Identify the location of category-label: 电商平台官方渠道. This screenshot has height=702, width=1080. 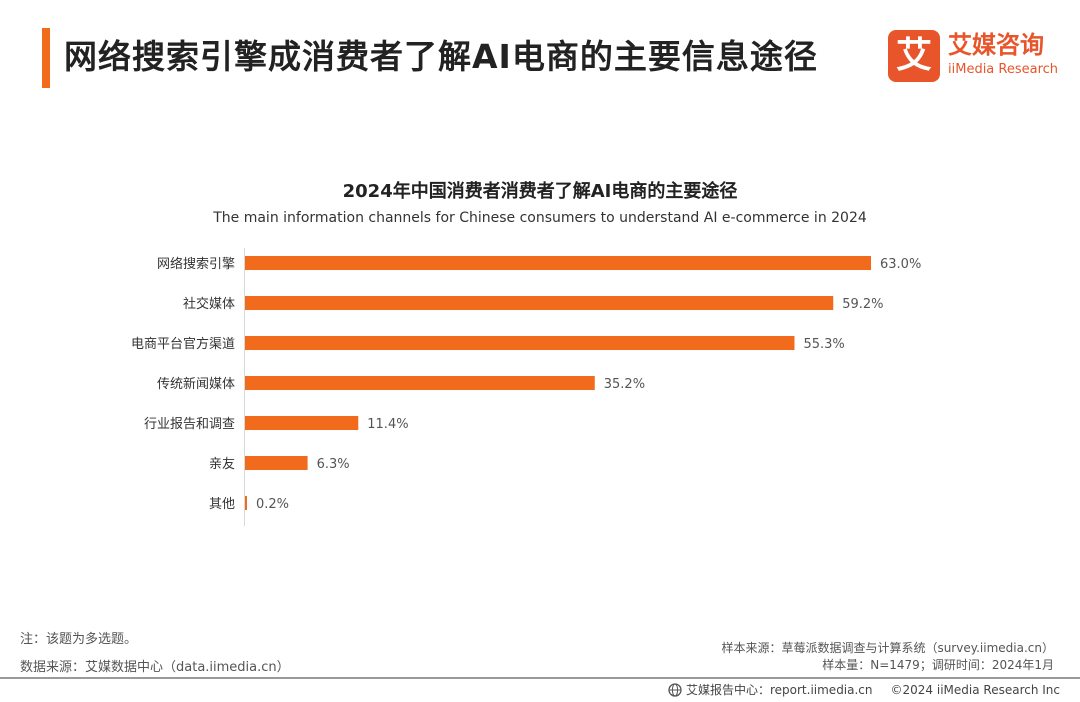
(183, 344).